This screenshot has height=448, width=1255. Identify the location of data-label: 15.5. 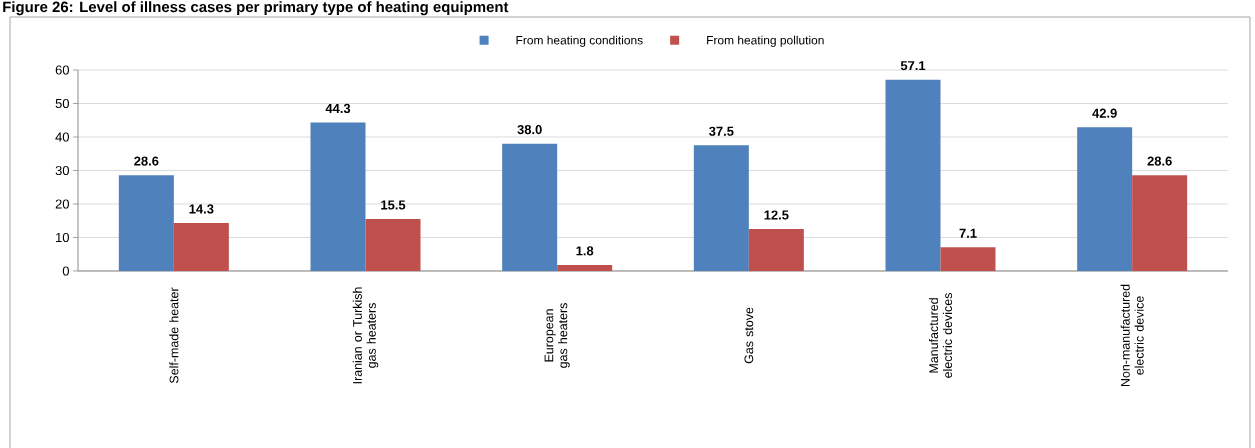
(393, 205).